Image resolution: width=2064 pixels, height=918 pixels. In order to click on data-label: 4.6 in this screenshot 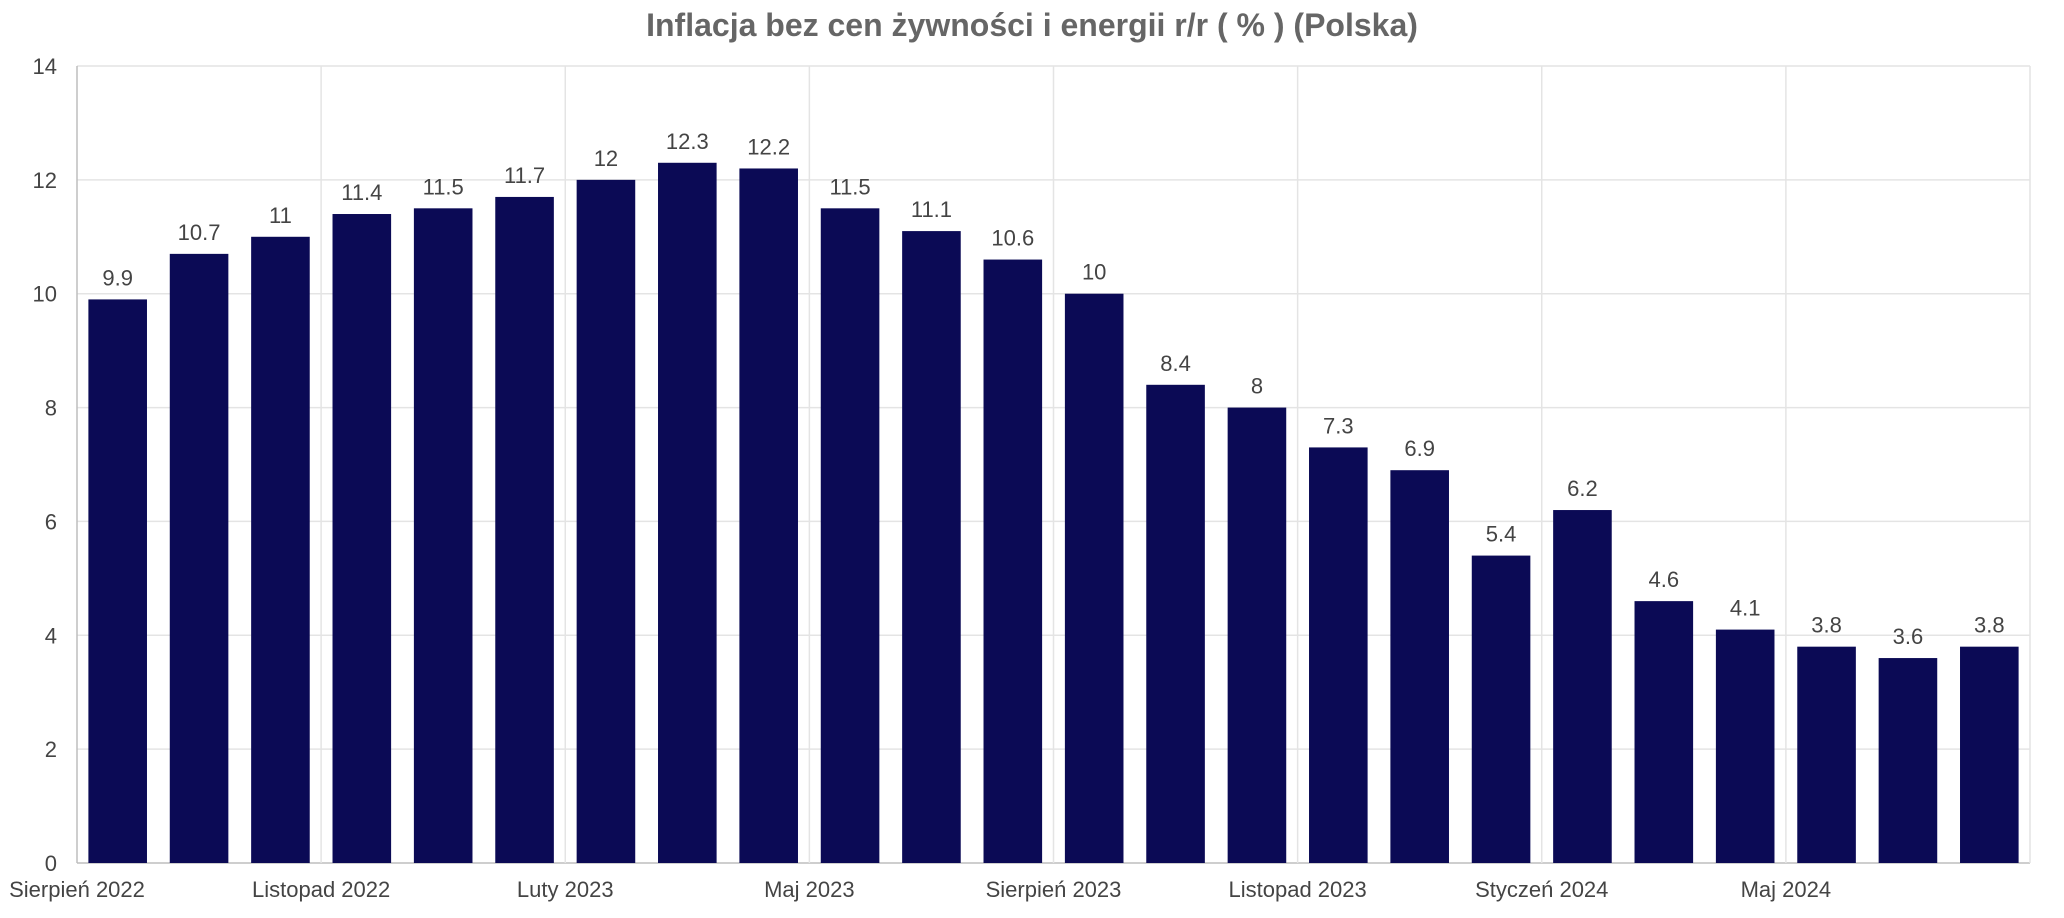, I will do `click(1664, 579)`.